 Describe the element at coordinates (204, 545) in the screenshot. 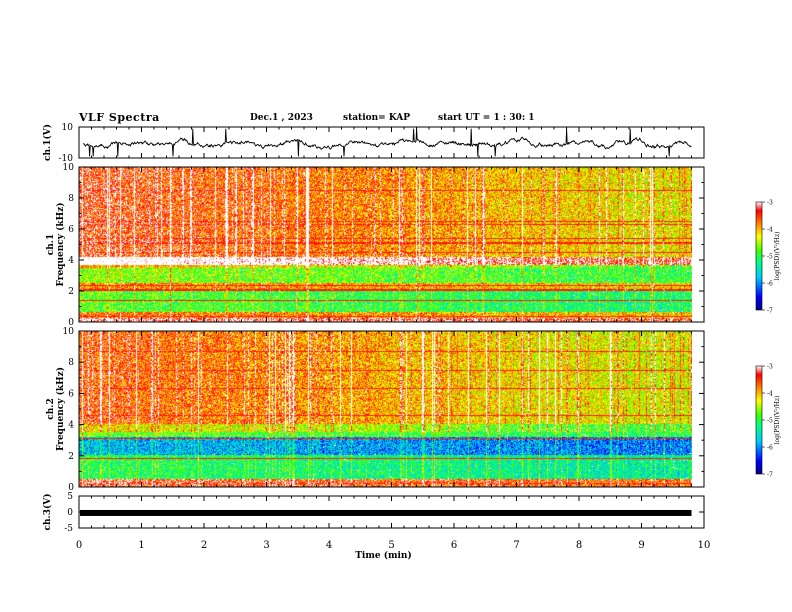

I see `x-tick-label: 2` at that location.